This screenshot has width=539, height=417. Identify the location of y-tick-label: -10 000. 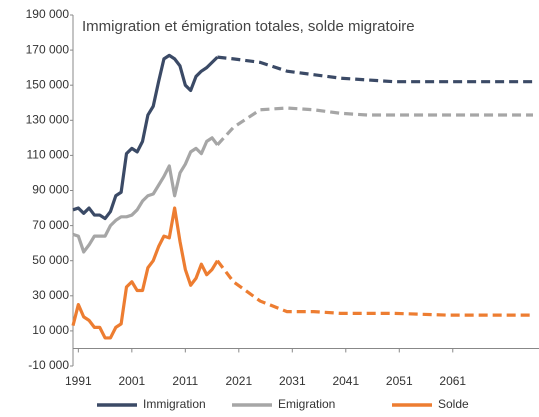
(48, 365).